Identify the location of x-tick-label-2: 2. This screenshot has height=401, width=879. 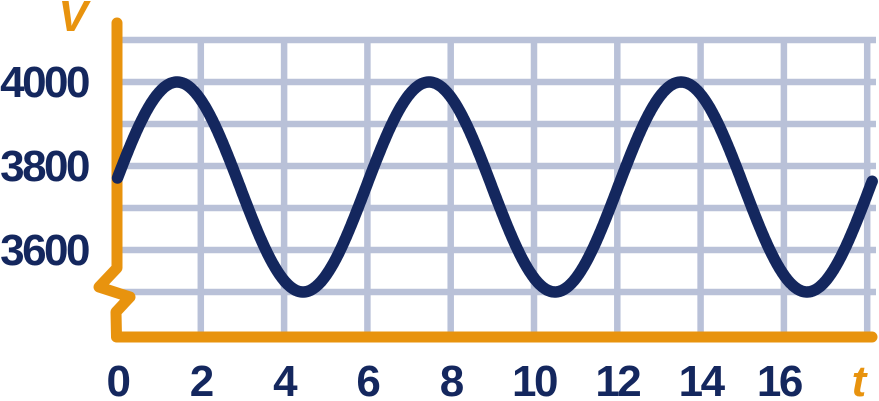
(201, 379).